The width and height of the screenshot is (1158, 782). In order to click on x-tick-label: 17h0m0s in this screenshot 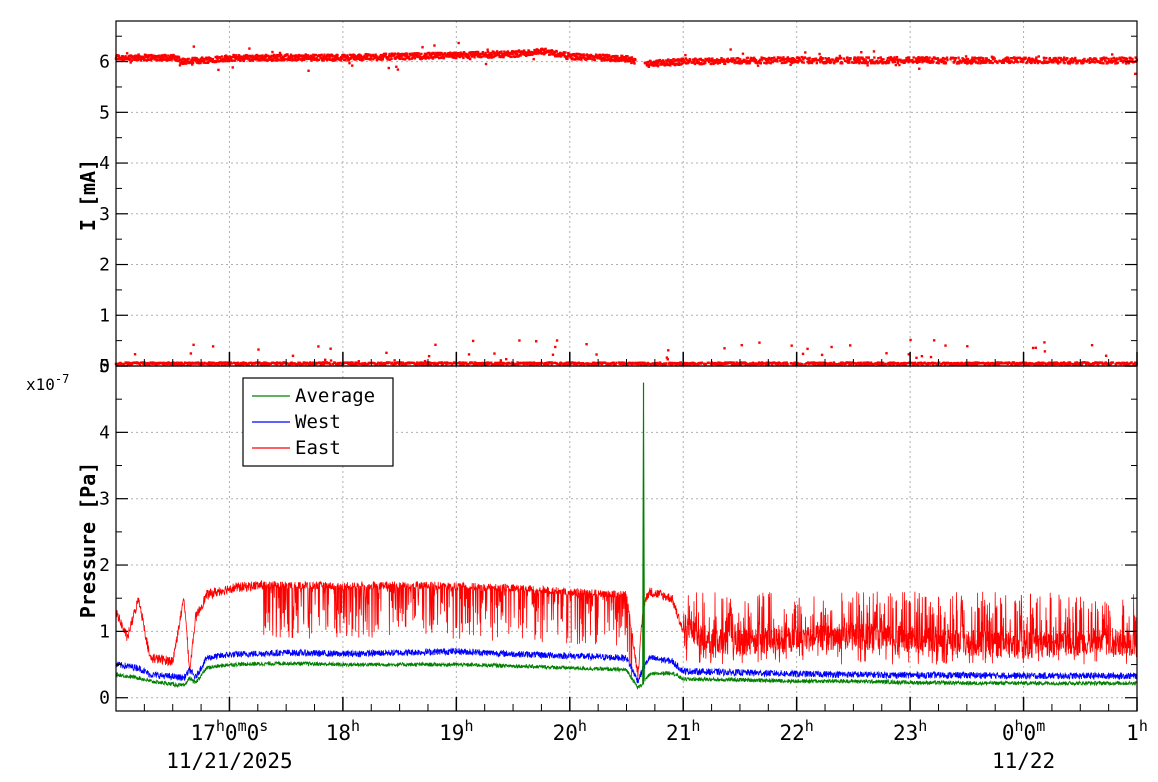, I will do `click(230, 731)`.